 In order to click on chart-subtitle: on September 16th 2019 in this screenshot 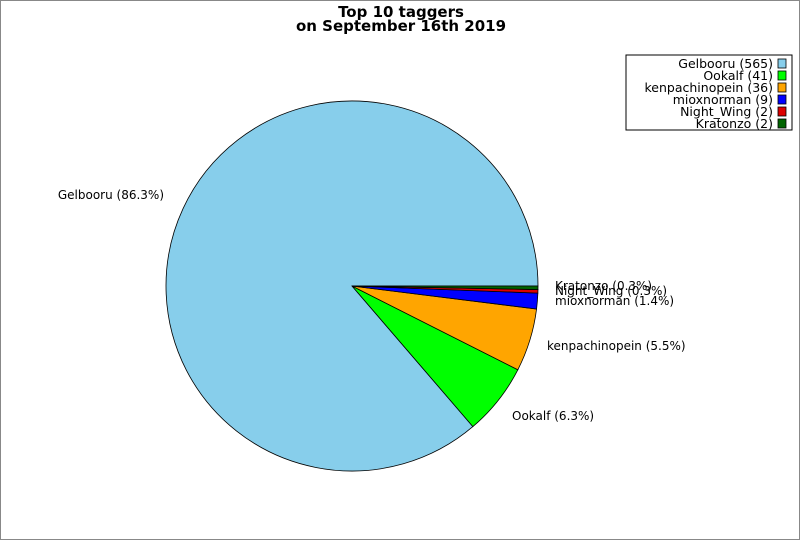, I will do `click(401, 26)`.